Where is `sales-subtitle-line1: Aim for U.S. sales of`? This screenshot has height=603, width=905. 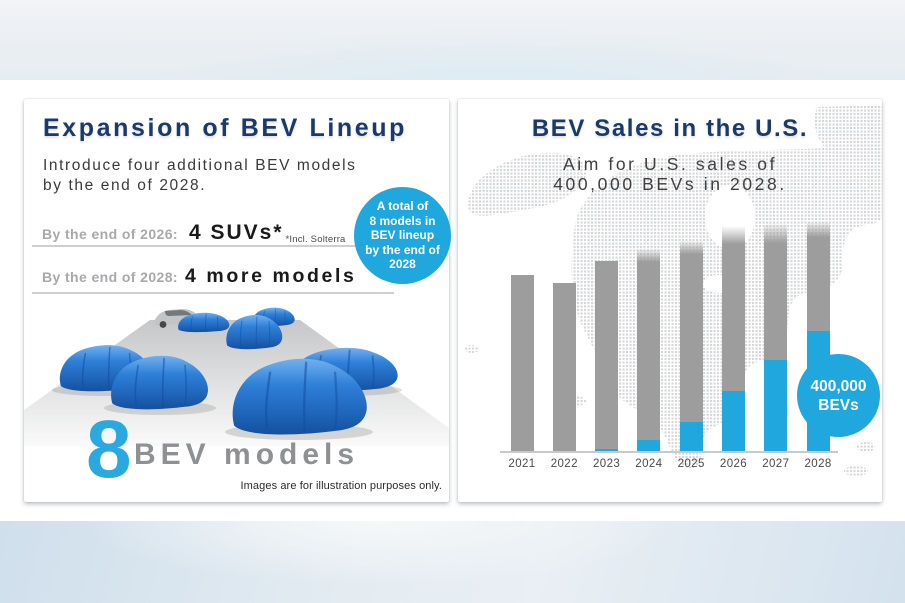
sales-subtitle-line1: Aim for U.S. sales of is located at coordinates (670, 164).